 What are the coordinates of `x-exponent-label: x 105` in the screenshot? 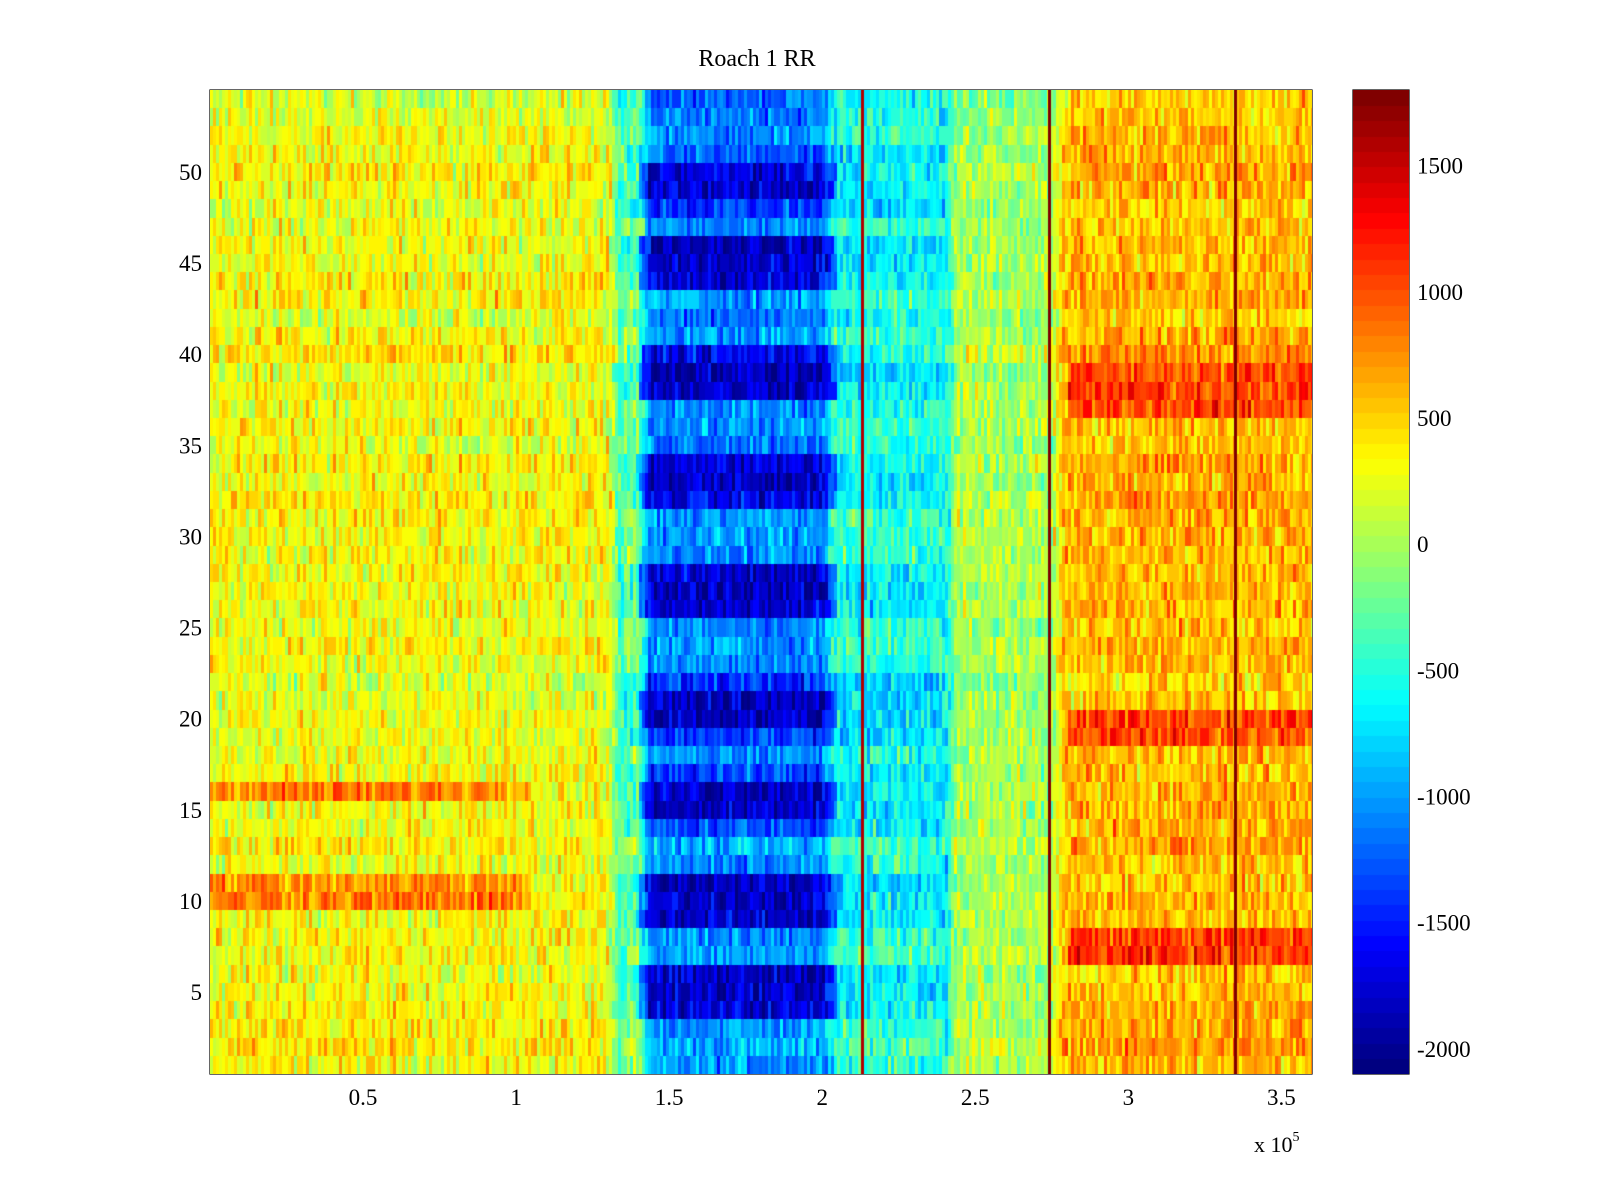 It's located at (1277, 1143).